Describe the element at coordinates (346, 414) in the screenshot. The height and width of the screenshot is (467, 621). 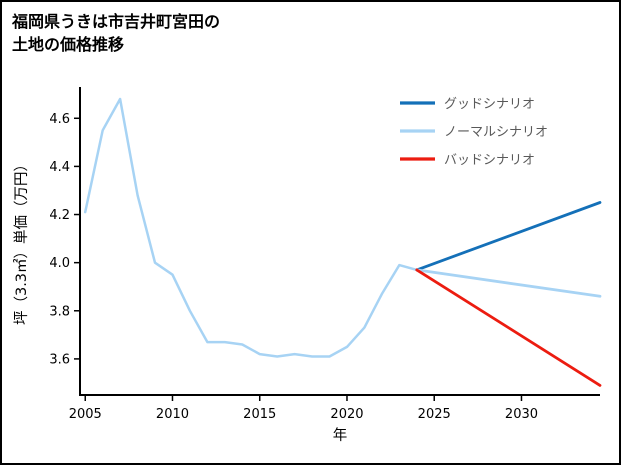
I see `x-tick-label: 2020` at that location.